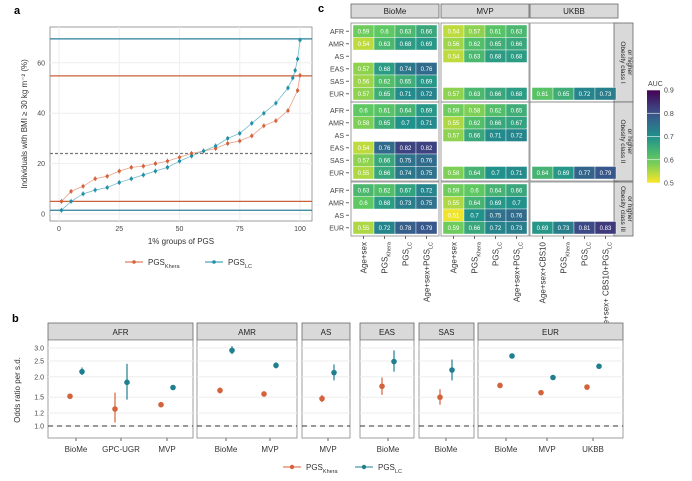 The width and height of the screenshot is (692, 481). I want to click on x-label: PGSLC, so click(408, 254).